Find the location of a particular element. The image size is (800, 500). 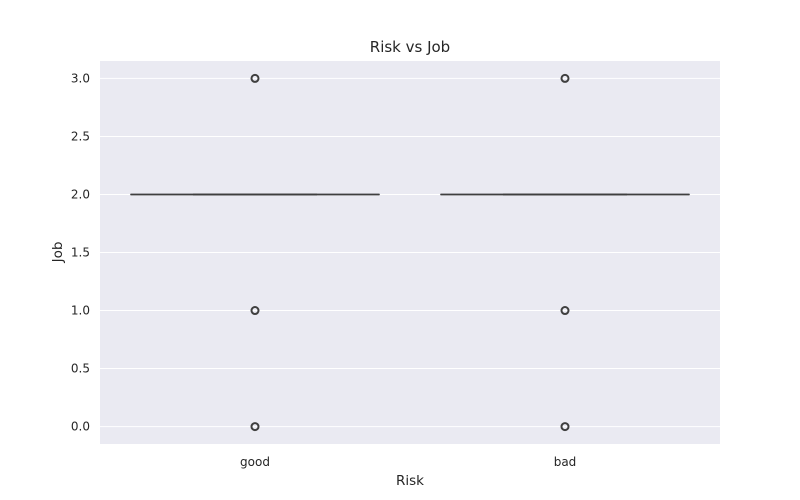

chart-title: Risk vs Job is located at coordinates (410, 47).